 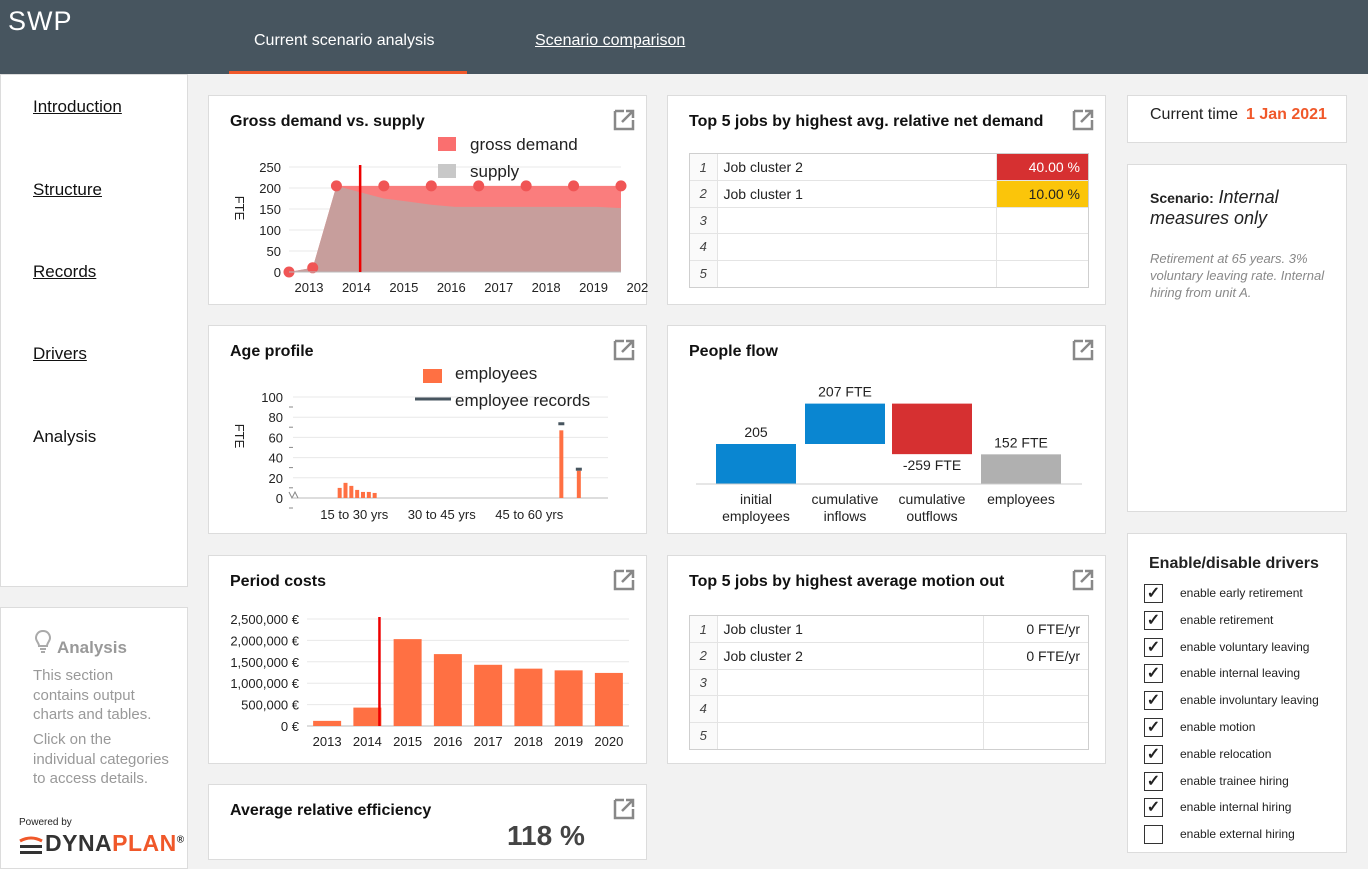 What do you see at coordinates (290, 726) in the screenshot?
I see `y-tick-label: 0 €` at bounding box center [290, 726].